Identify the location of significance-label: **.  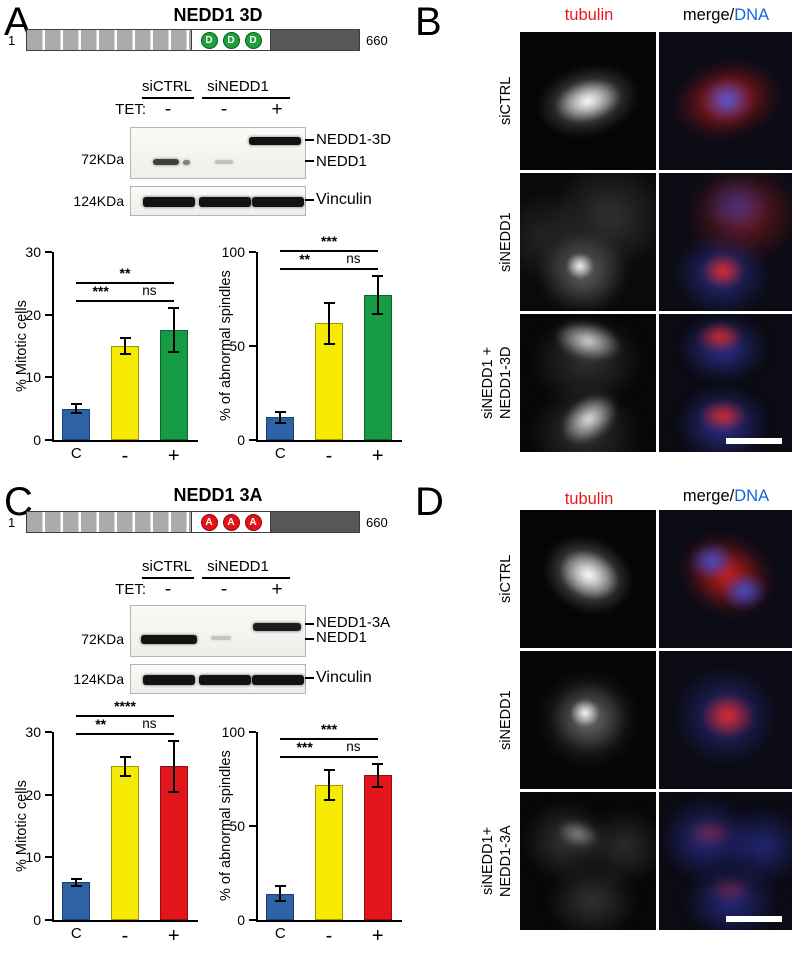
(125, 273).